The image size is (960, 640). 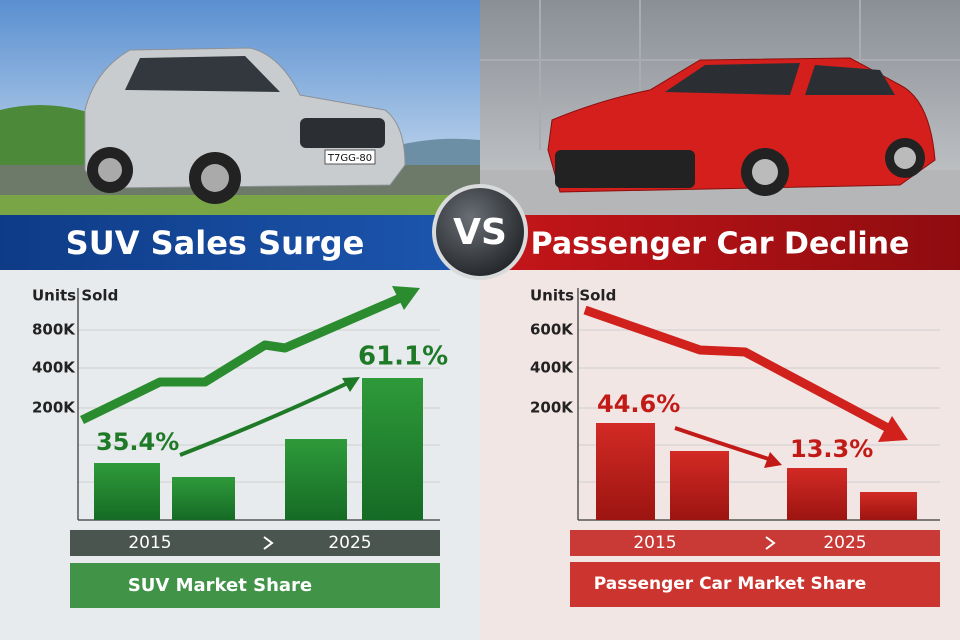 What do you see at coordinates (54, 330) in the screenshot?
I see `tick-label: 800K` at bounding box center [54, 330].